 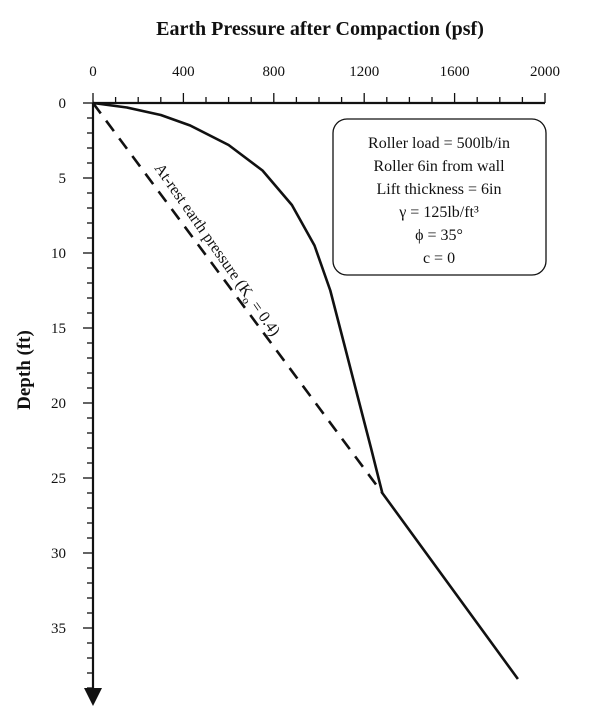 What do you see at coordinates (58, 329) in the screenshot?
I see `y-tick-label: 15` at bounding box center [58, 329].